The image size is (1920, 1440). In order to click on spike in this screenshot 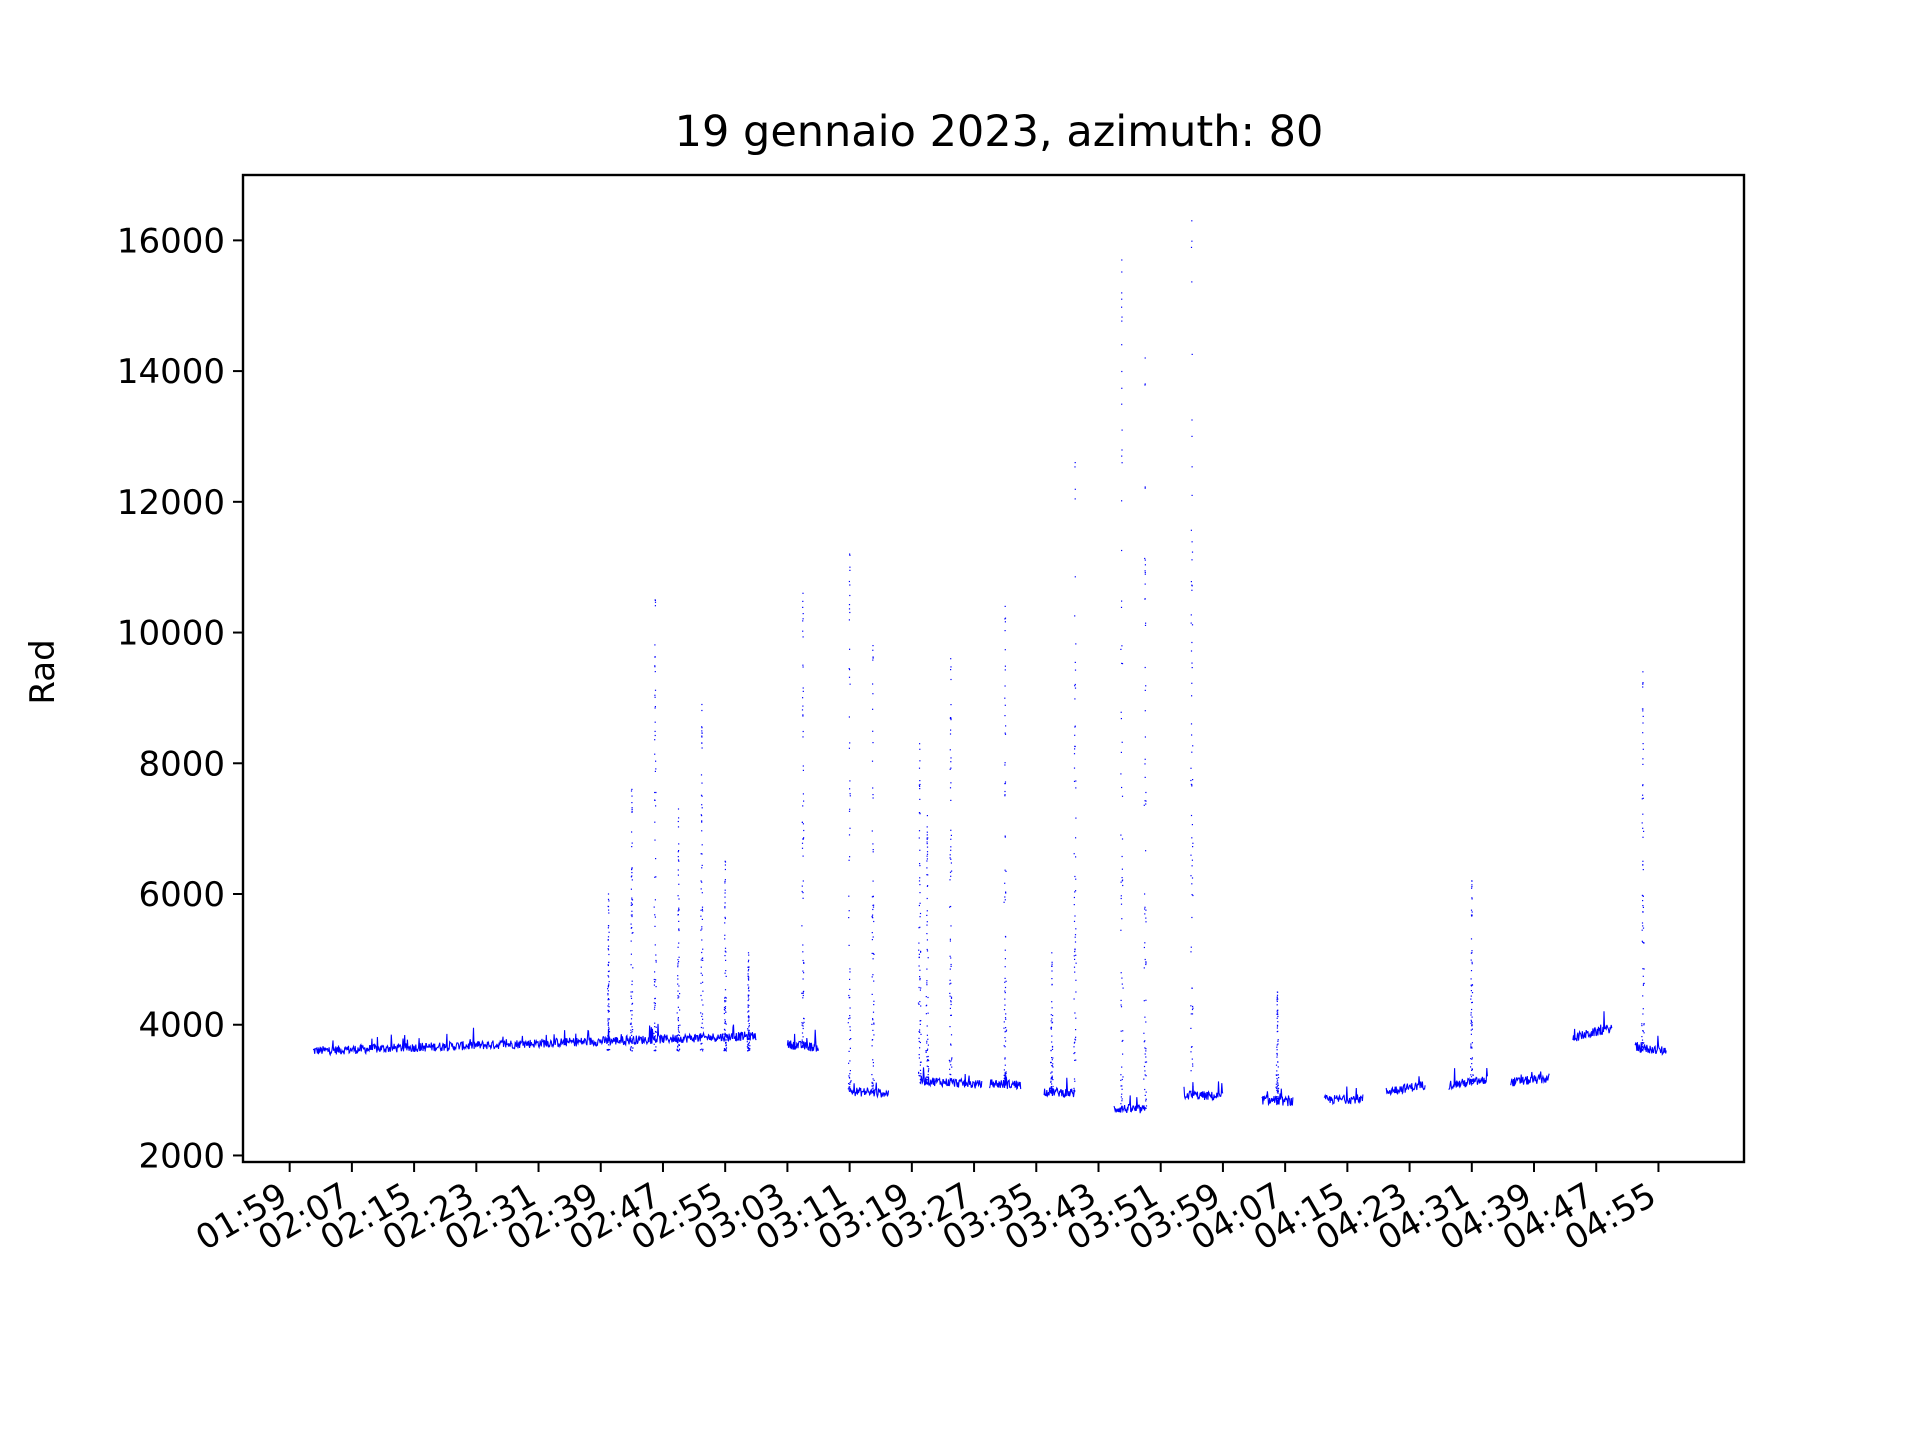, I will do `click(748, 1002)`.